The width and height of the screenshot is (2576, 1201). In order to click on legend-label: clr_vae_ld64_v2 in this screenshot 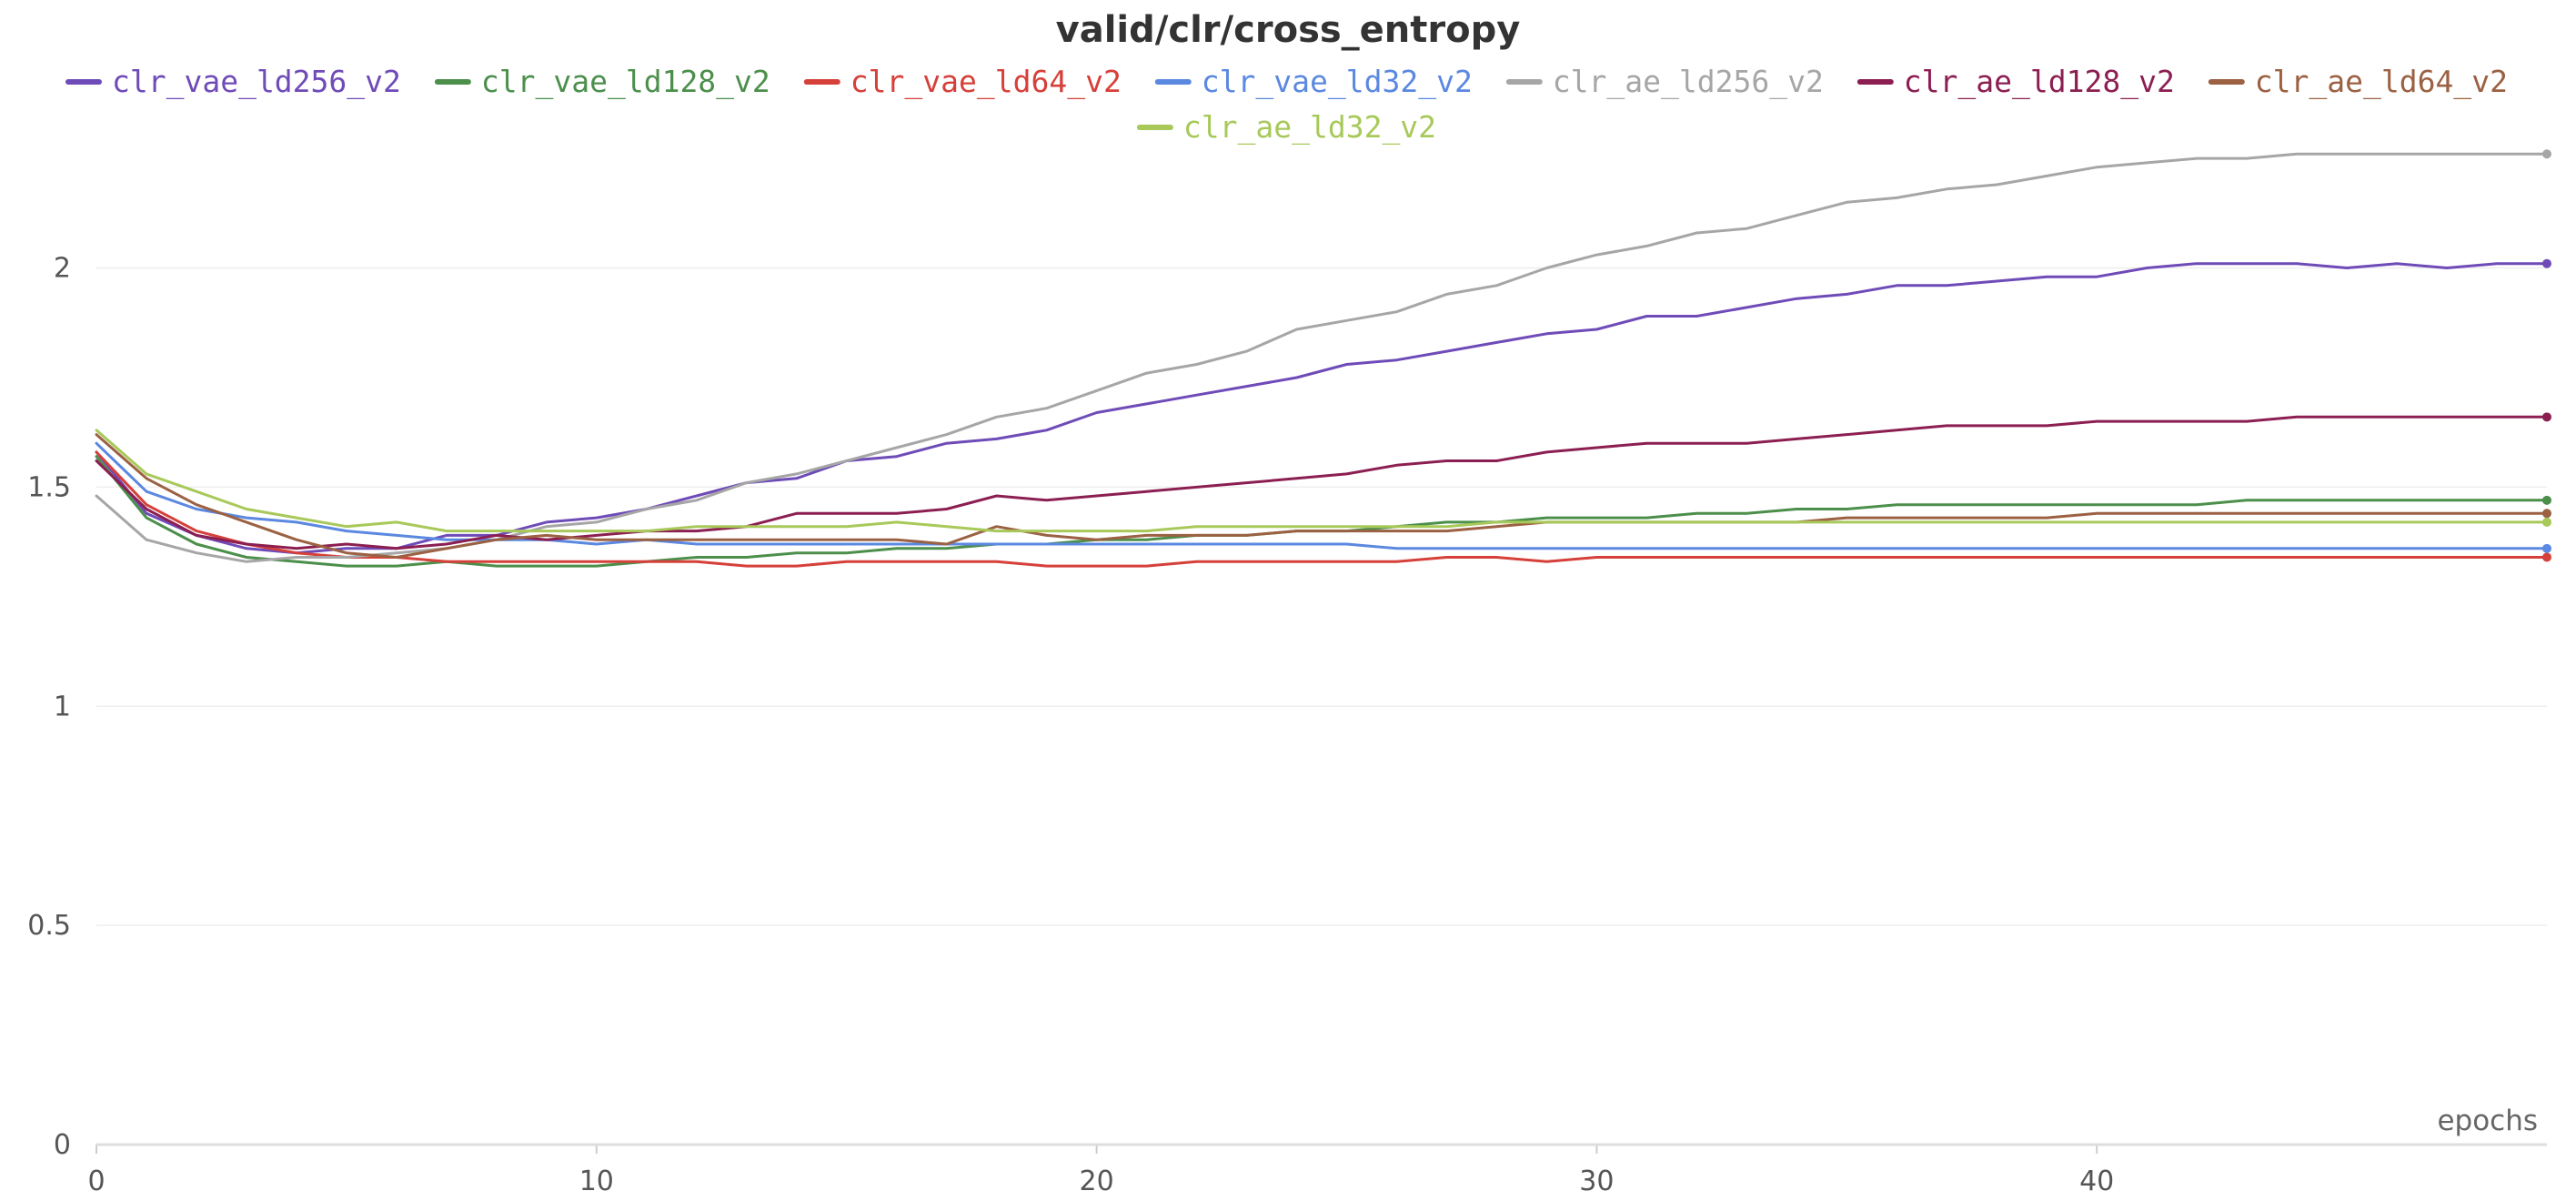, I will do `click(986, 82)`.